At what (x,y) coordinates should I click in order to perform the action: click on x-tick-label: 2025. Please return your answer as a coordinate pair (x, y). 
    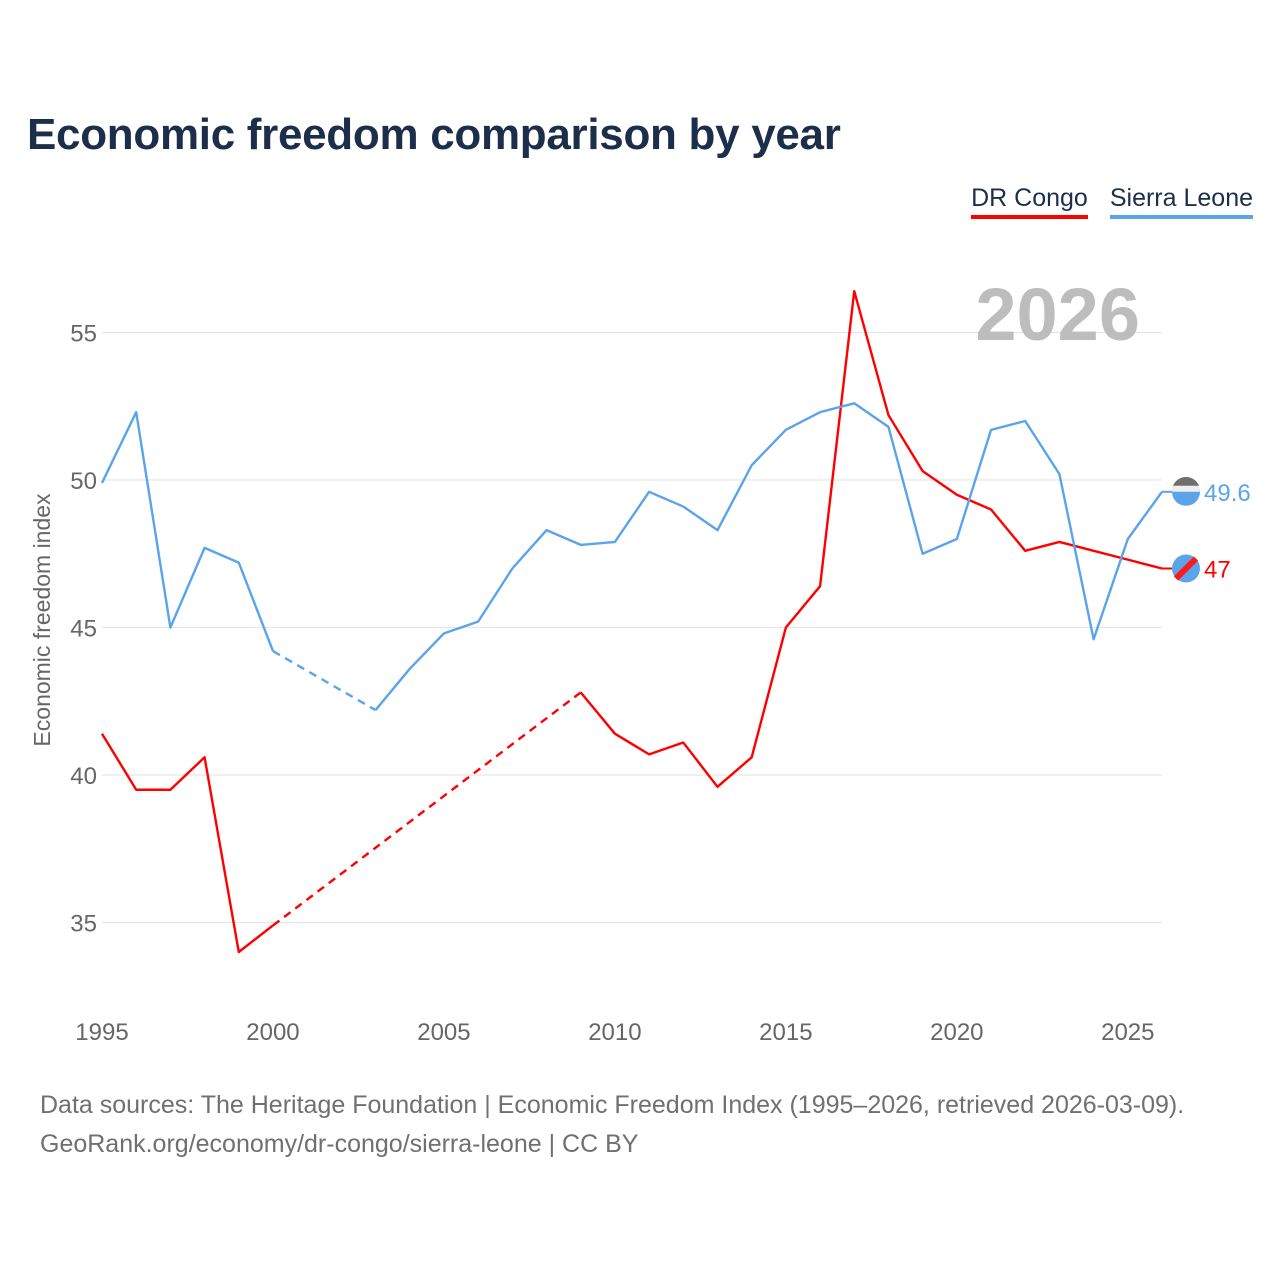
    Looking at the image, I should click on (1127, 1032).